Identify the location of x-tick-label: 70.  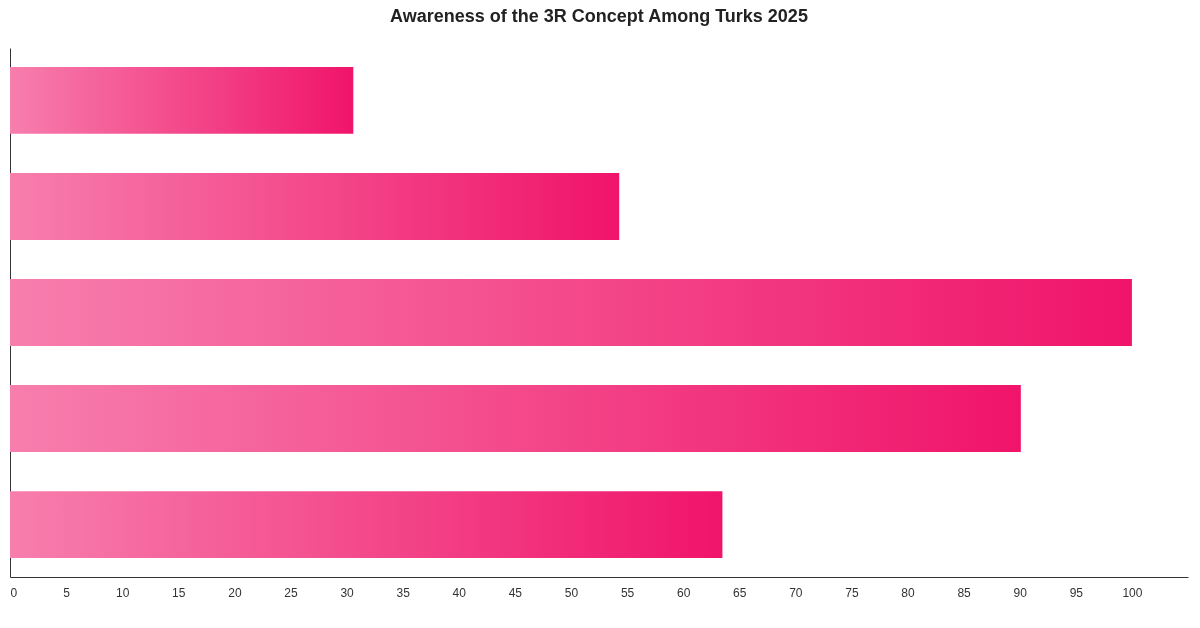
(796, 592).